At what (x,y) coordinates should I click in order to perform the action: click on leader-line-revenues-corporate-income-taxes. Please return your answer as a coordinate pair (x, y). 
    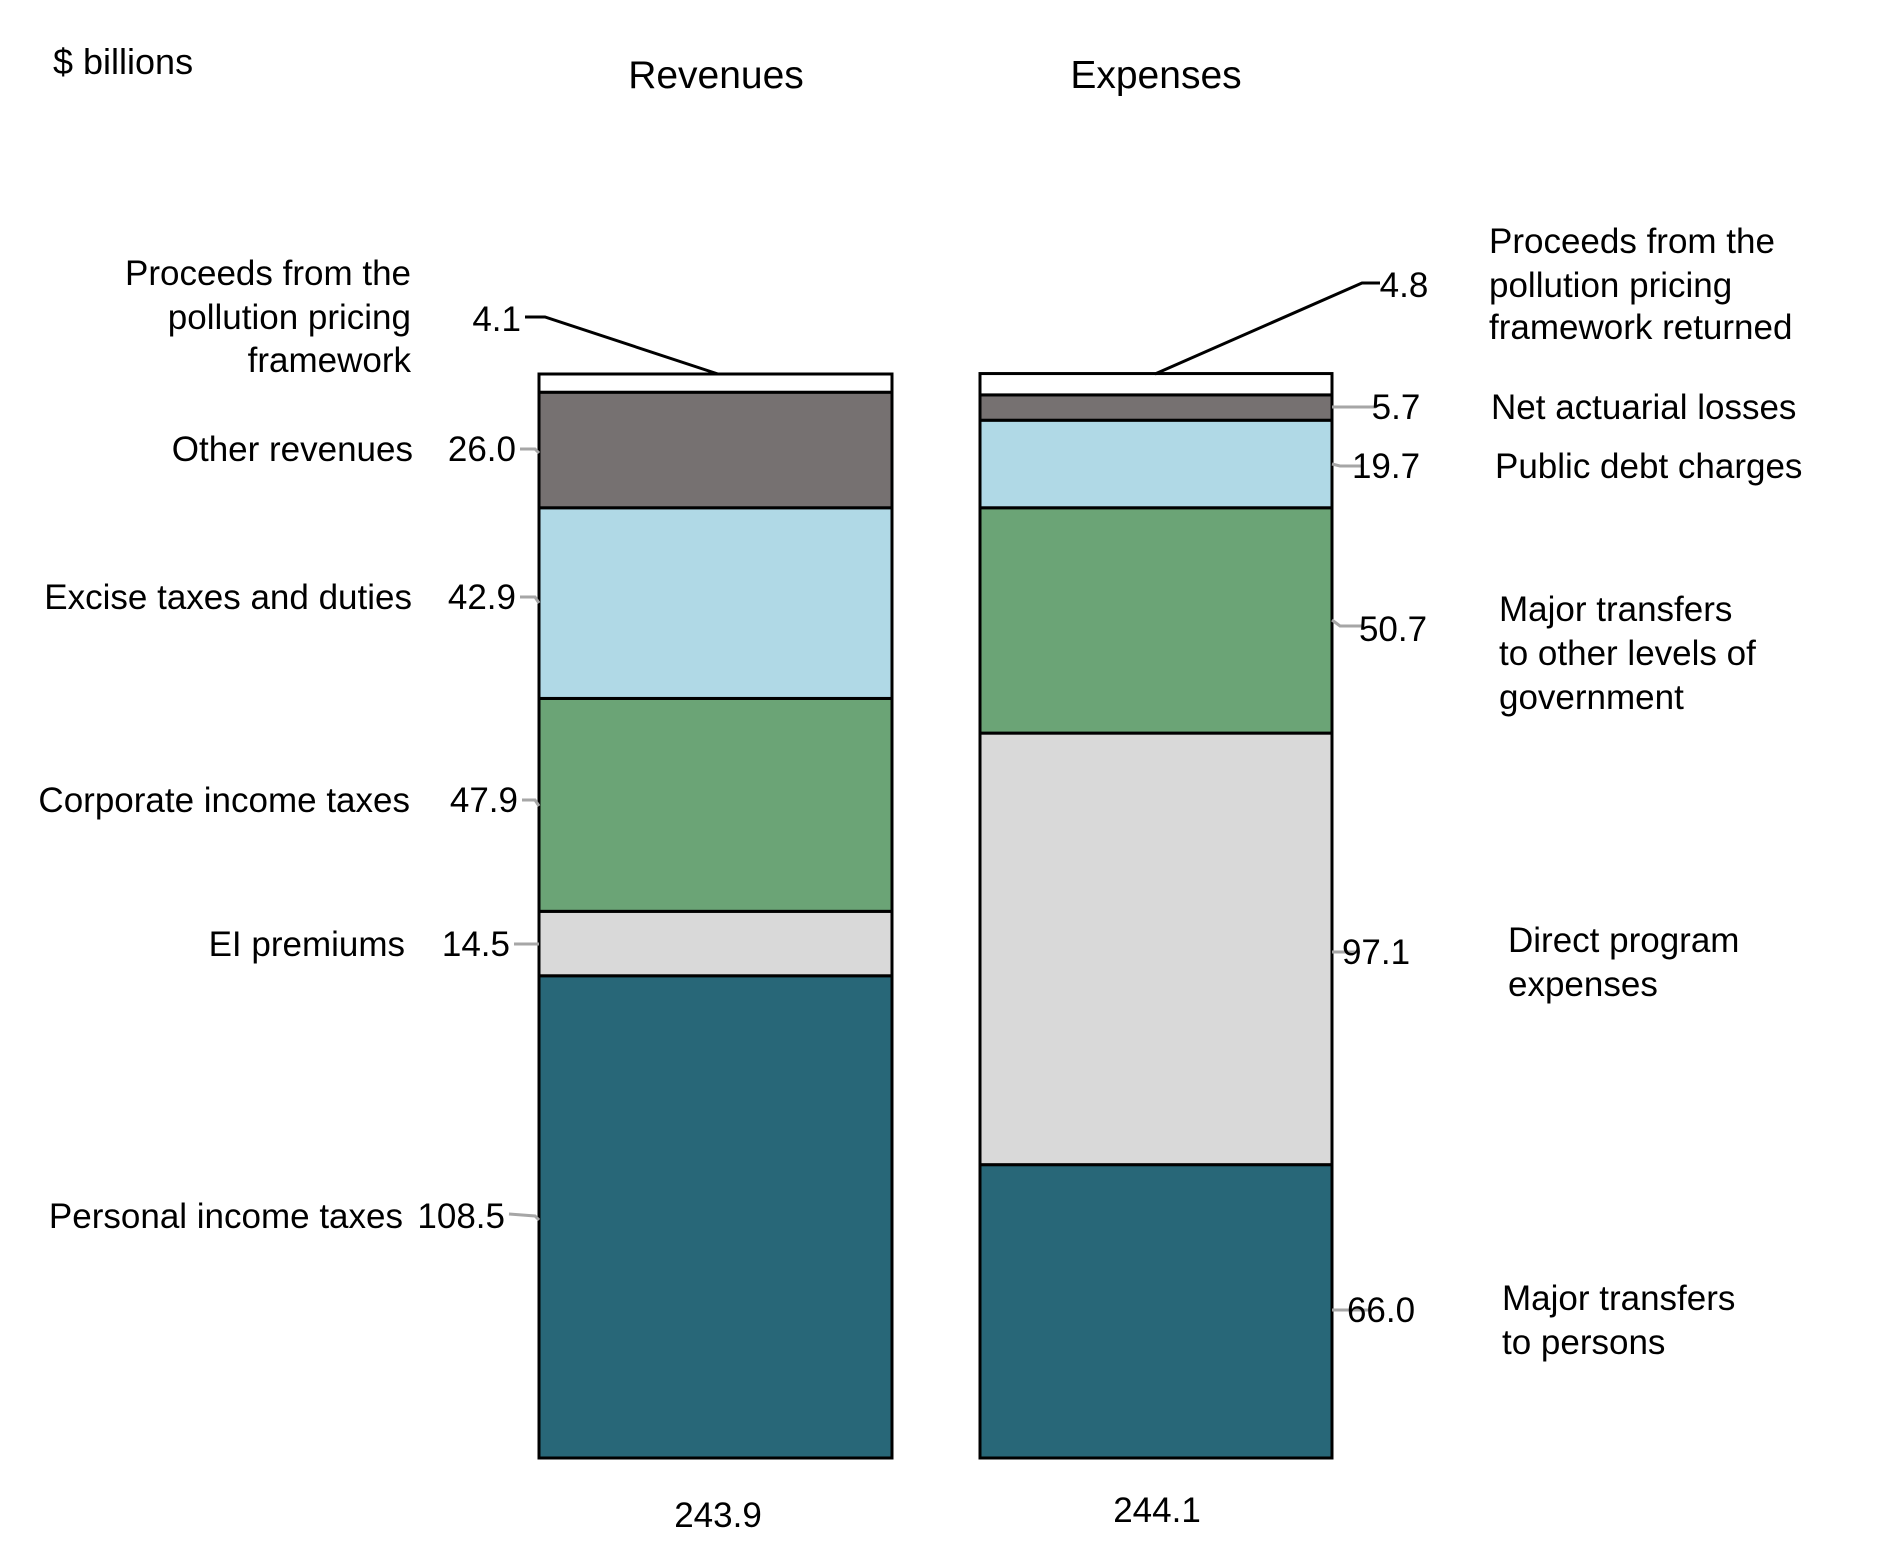
    Looking at the image, I should click on (531, 802).